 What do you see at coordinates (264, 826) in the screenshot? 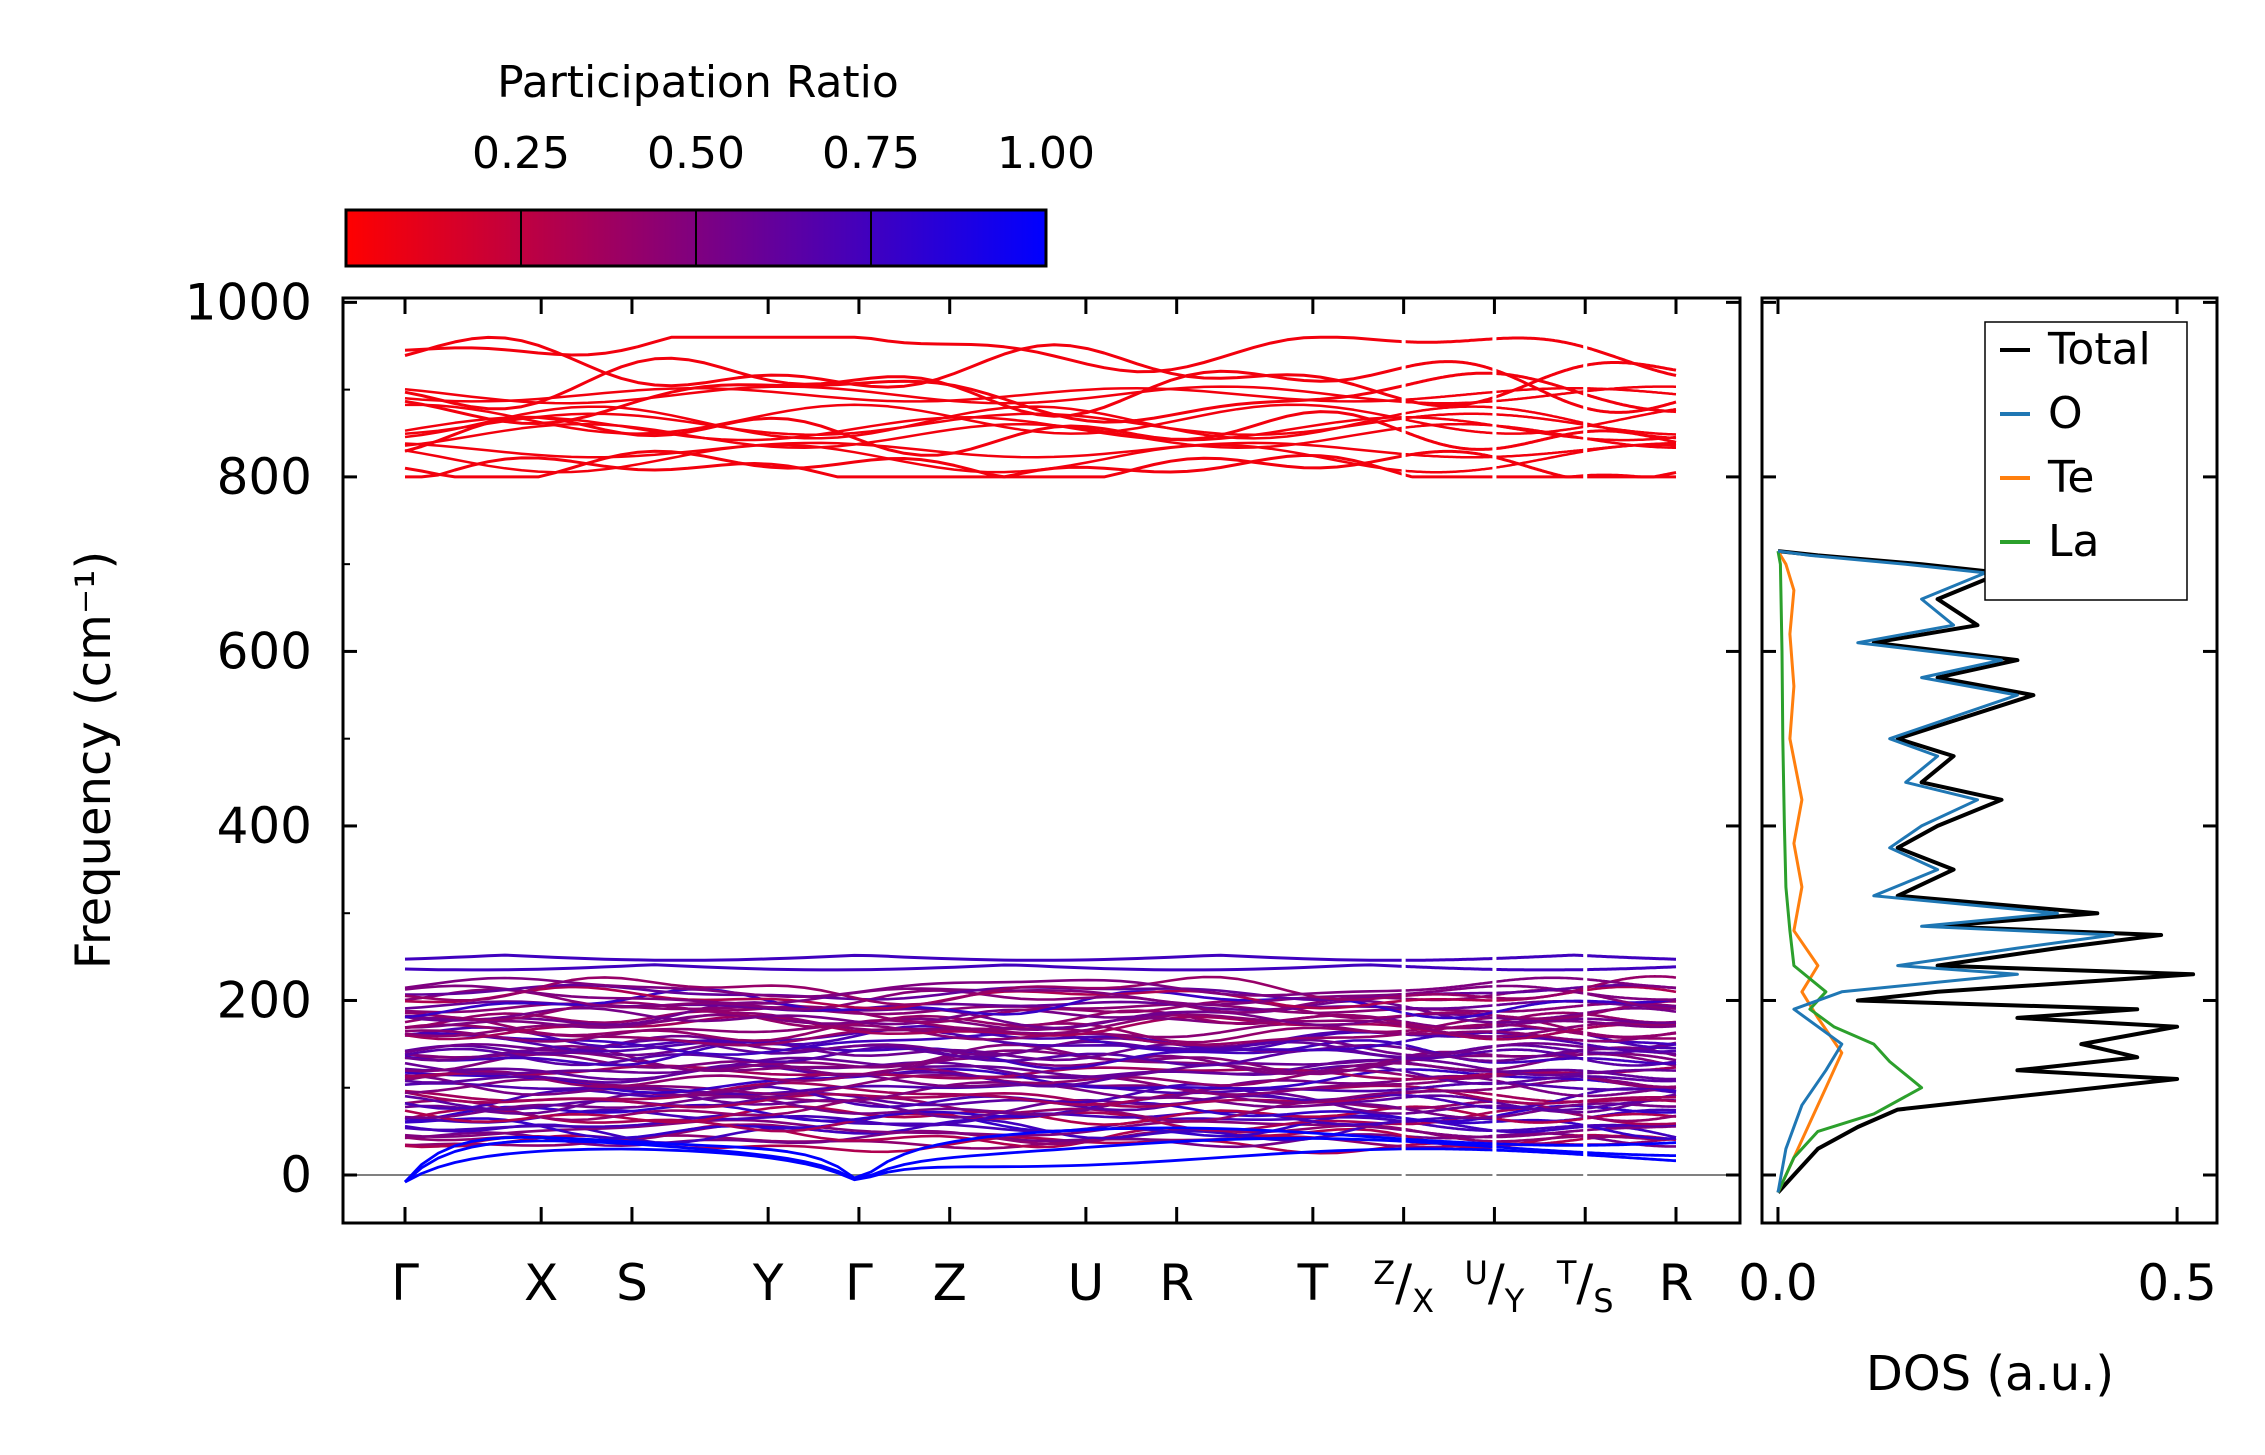
I see `y-tick-label: 400` at bounding box center [264, 826].